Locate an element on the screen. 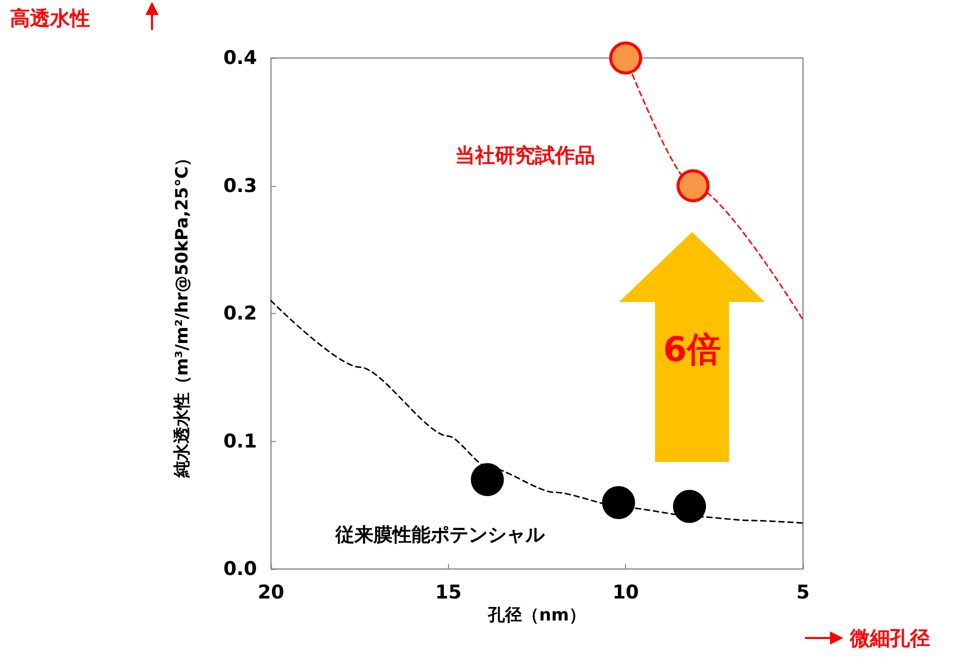 The image size is (975, 657). x-tick-label: 20 is located at coordinates (271, 593).